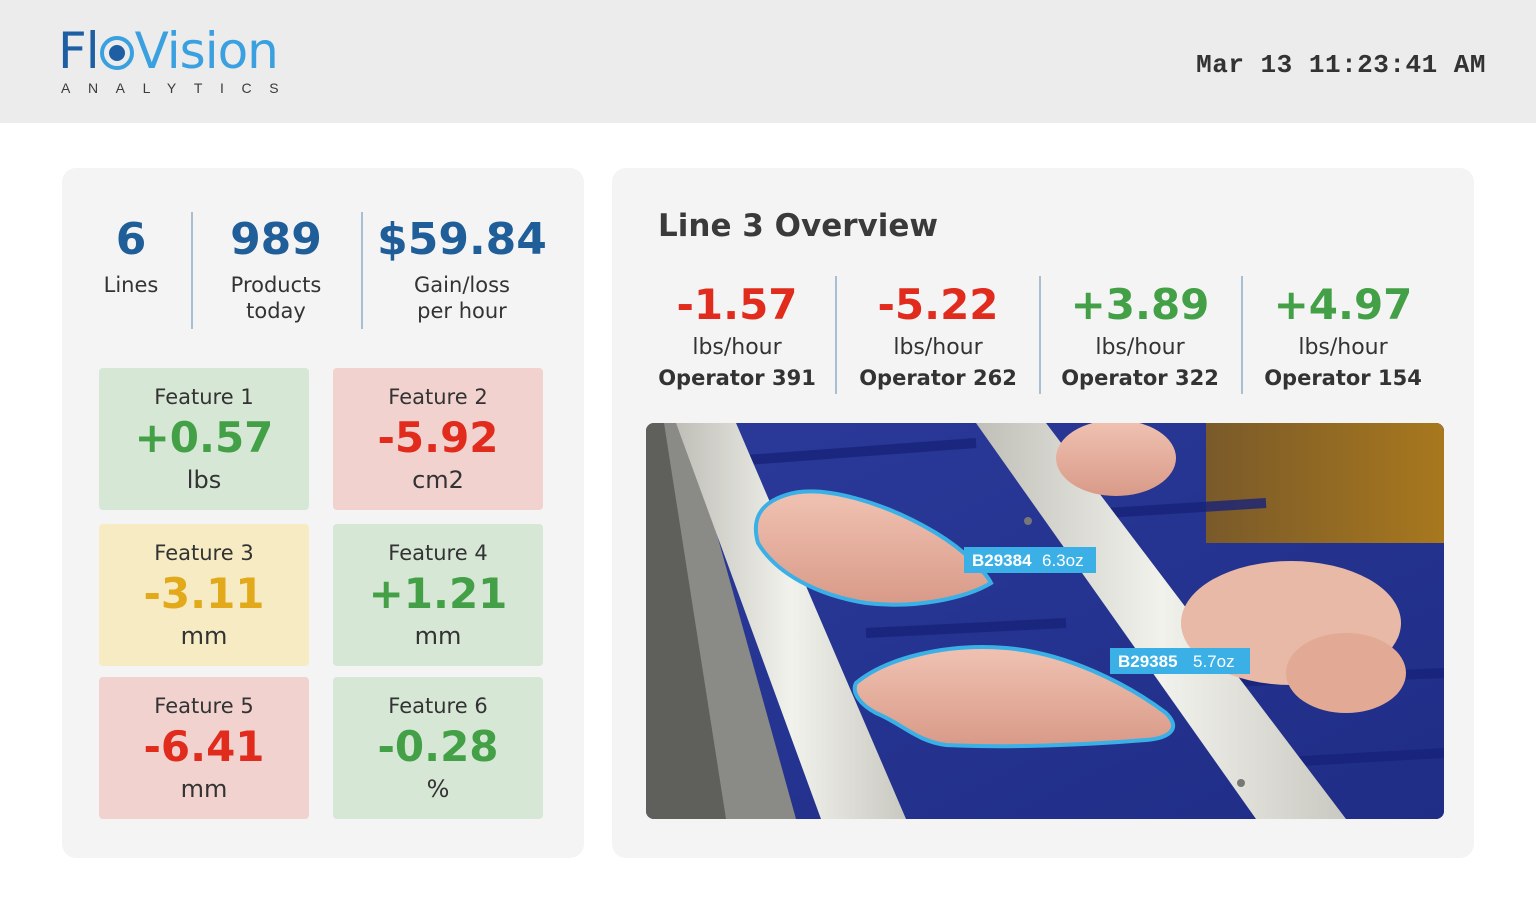 Image resolution: width=1536 pixels, height=900 pixels. What do you see at coordinates (1214, 661) in the screenshot?
I see `detection-weight: 5.7oz` at bounding box center [1214, 661].